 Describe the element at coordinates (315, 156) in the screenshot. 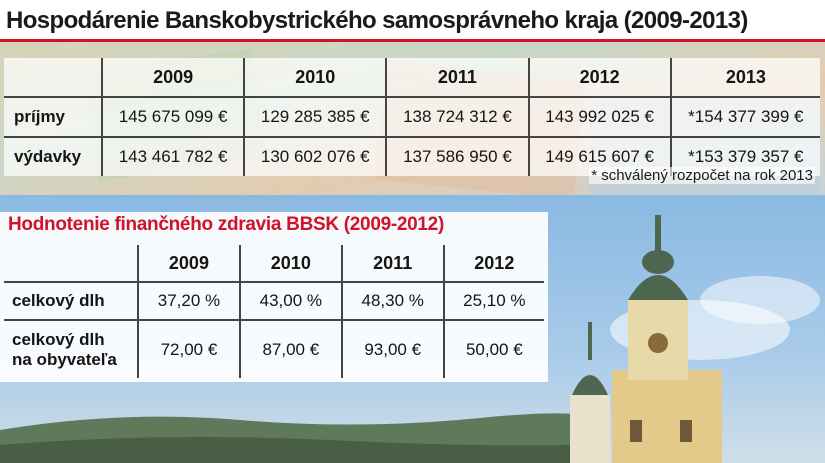

I see `expenses-2010: 130 602 076 €` at that location.